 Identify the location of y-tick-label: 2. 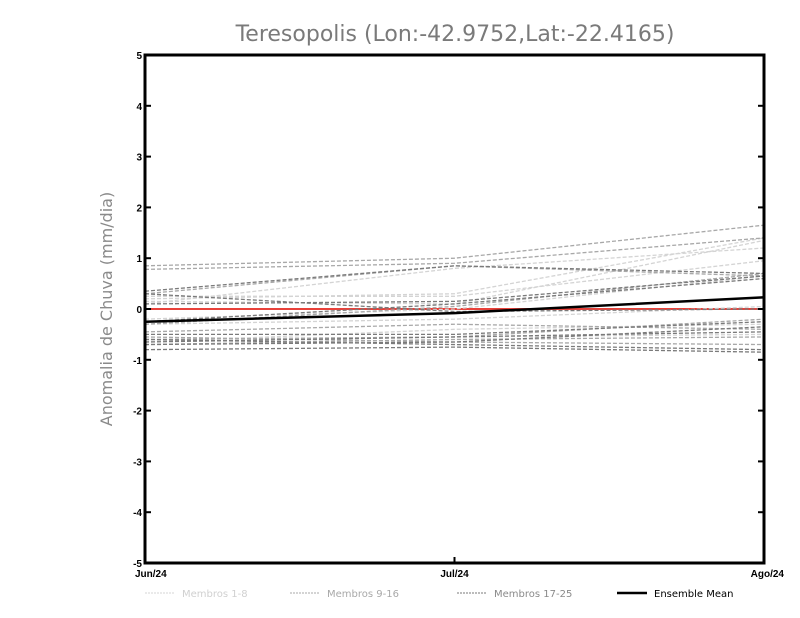
(139, 208).